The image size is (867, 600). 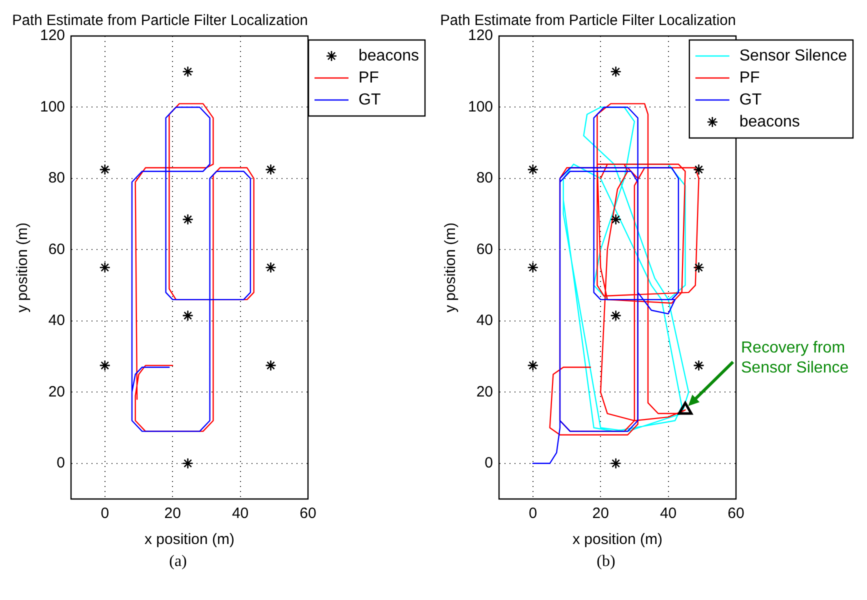 What do you see at coordinates (793, 55) in the screenshot?
I see `legend-label: Sensor Silence` at bounding box center [793, 55].